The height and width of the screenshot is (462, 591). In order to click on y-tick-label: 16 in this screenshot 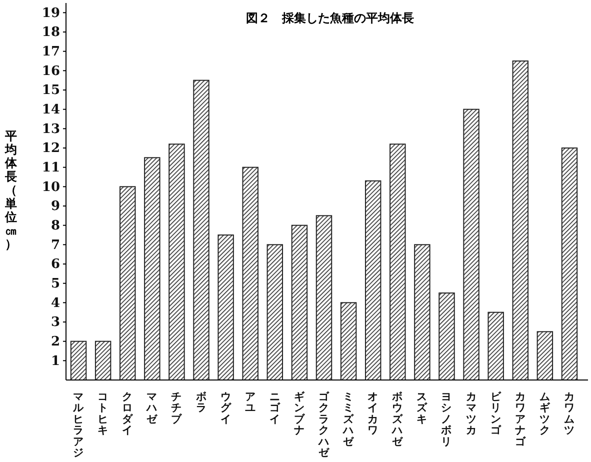, I will do `click(51, 71)`.